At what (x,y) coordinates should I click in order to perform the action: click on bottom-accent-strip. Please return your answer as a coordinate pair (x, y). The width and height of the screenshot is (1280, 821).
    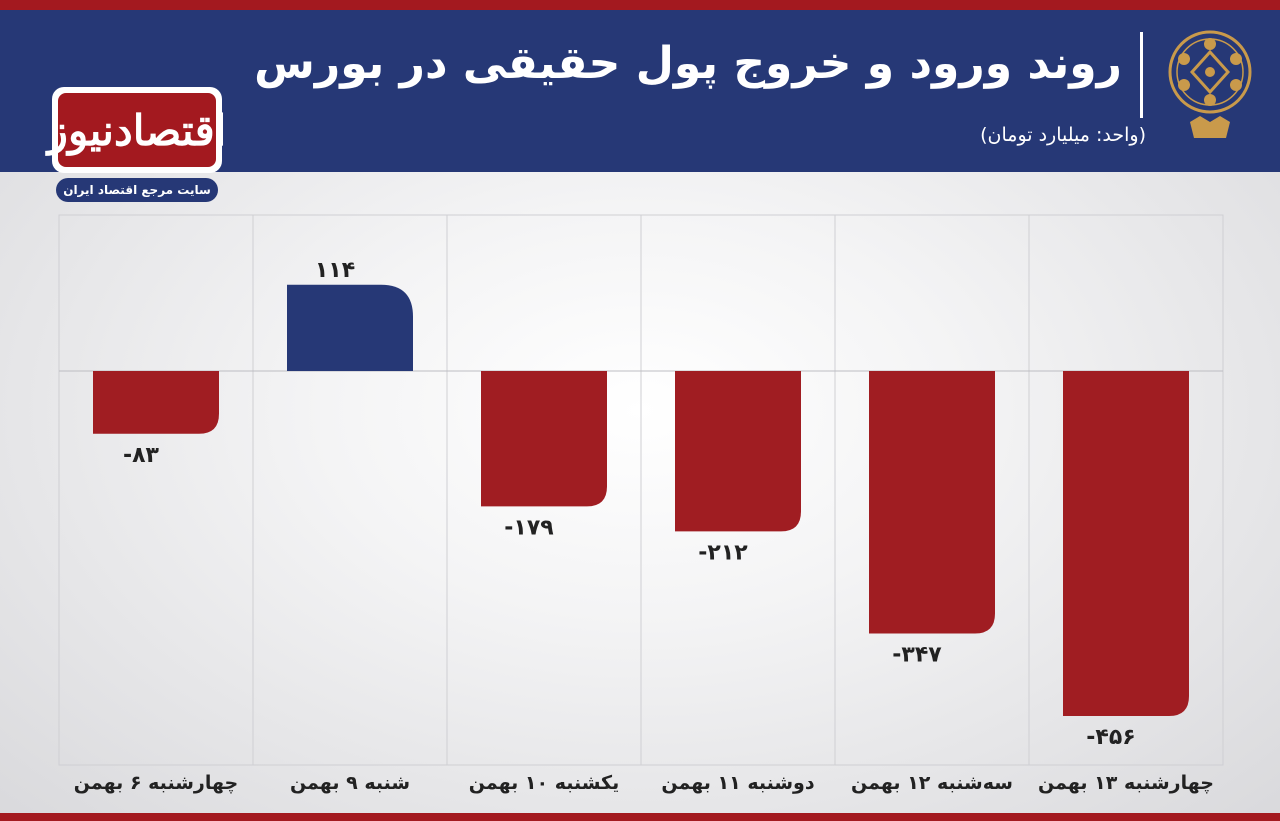
    Looking at the image, I should click on (640, 817).